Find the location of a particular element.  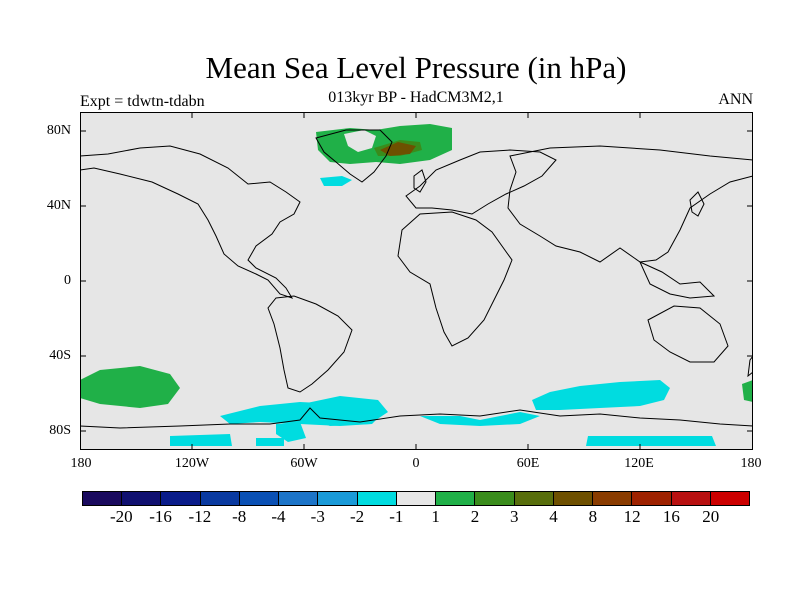

anomaly-indian-ocean-green is located at coordinates (747, 391).